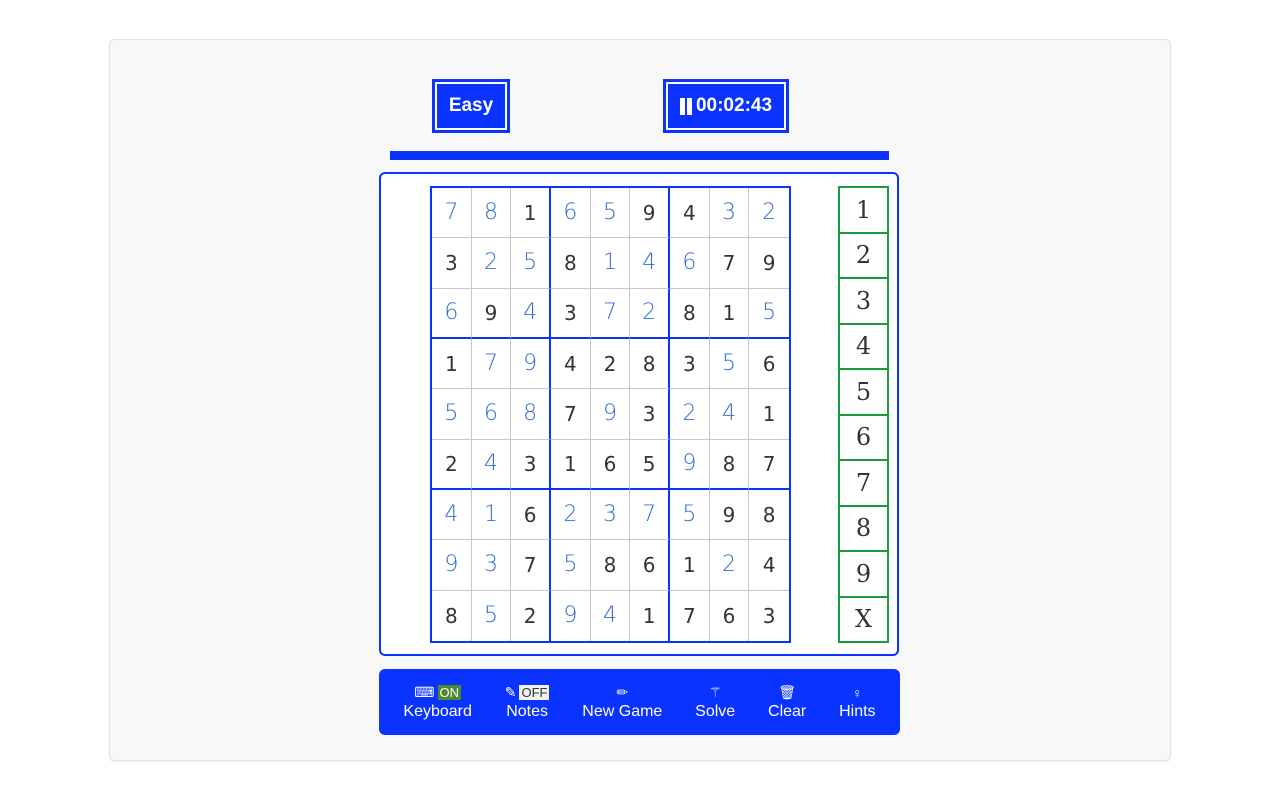 This screenshot has width=1280, height=800. What do you see at coordinates (715, 702) in the screenshot?
I see `solve-button: ⚚ Solve` at bounding box center [715, 702].